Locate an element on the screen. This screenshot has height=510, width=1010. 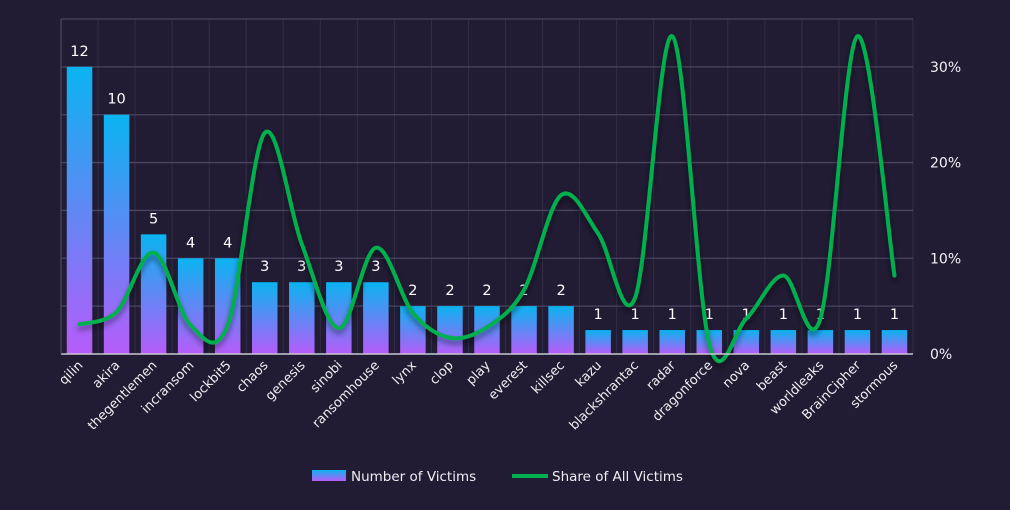
legend-item-line: Share of All Victims is located at coordinates (597, 477).